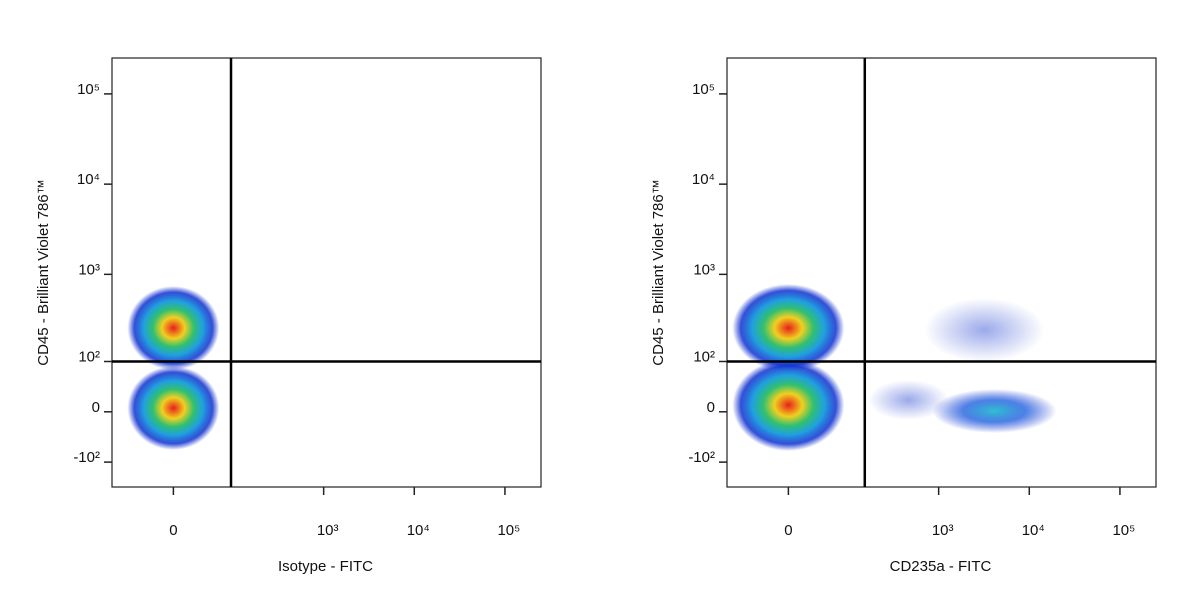 The image size is (1200, 600). Describe the element at coordinates (325, 566) in the screenshot. I see `x-axis-label: Isotype - FITC` at that location.